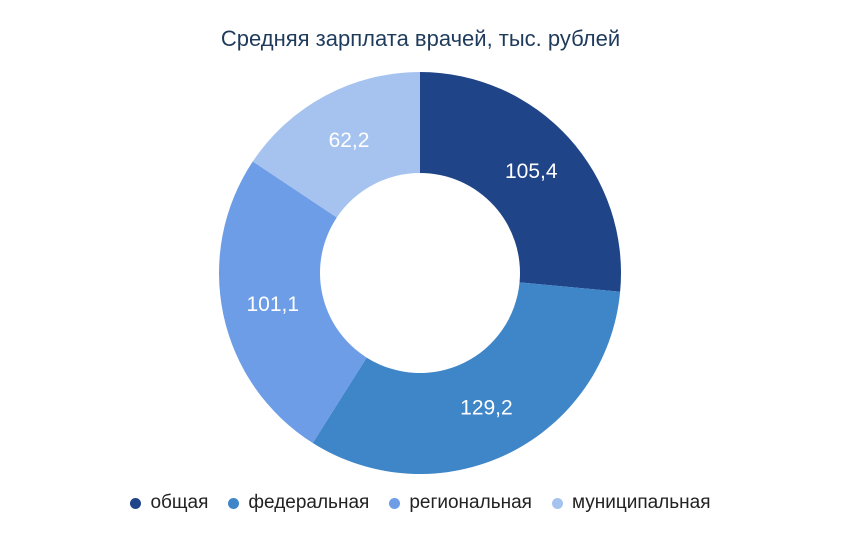 The height and width of the screenshot is (544, 841). What do you see at coordinates (309, 502) in the screenshot?
I see `legend-label: федеральная` at bounding box center [309, 502].